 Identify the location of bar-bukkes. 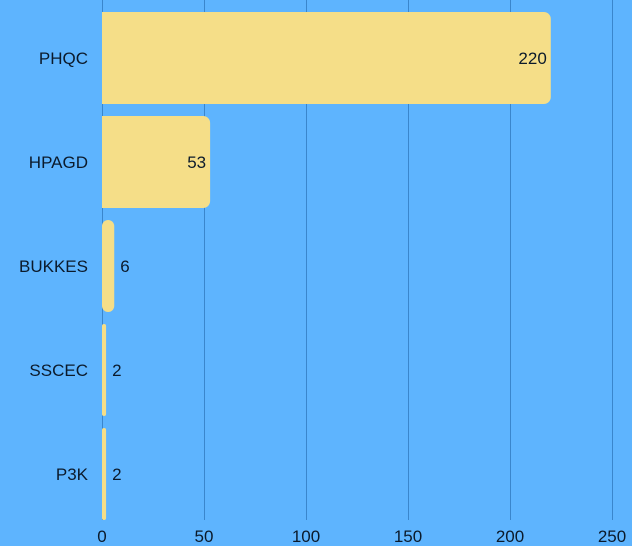
(108, 266).